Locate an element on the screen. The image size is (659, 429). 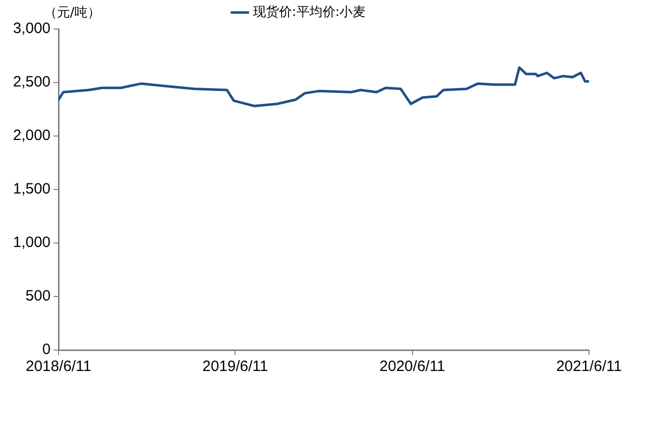
y-axis-title: （元/吨） is located at coordinates (72, 12).